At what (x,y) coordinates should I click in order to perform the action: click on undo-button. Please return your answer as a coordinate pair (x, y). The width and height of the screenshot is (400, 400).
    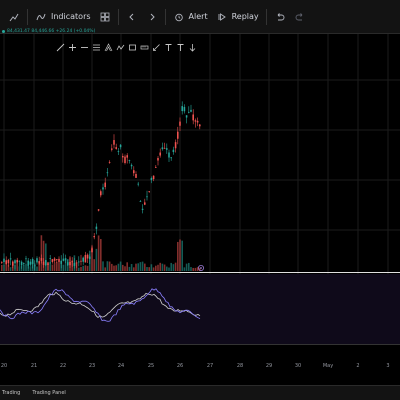
    Looking at the image, I should click on (280, 17).